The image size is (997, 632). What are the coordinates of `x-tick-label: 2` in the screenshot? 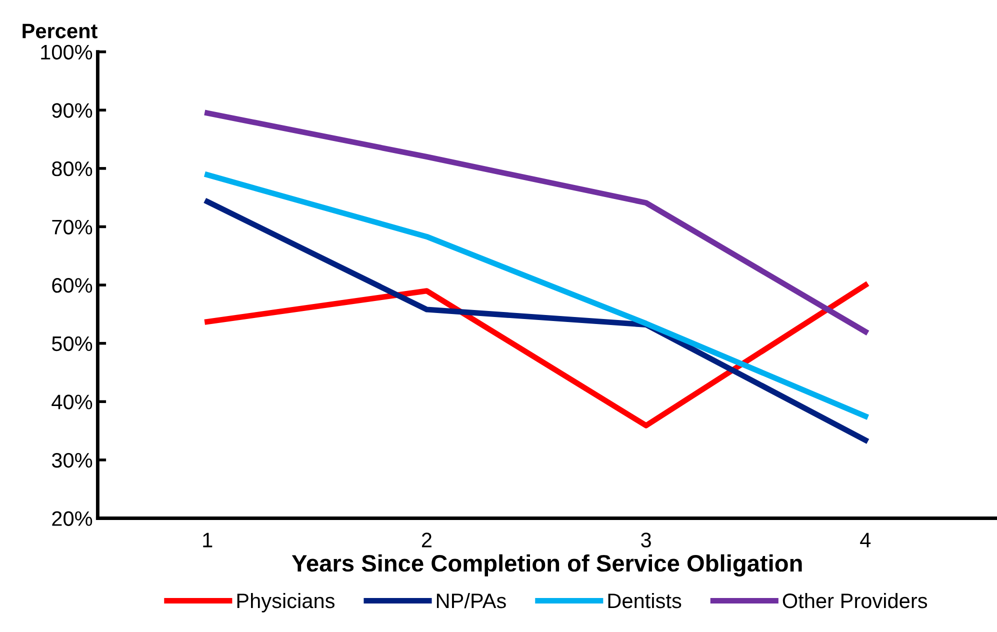 It's located at (427, 540).